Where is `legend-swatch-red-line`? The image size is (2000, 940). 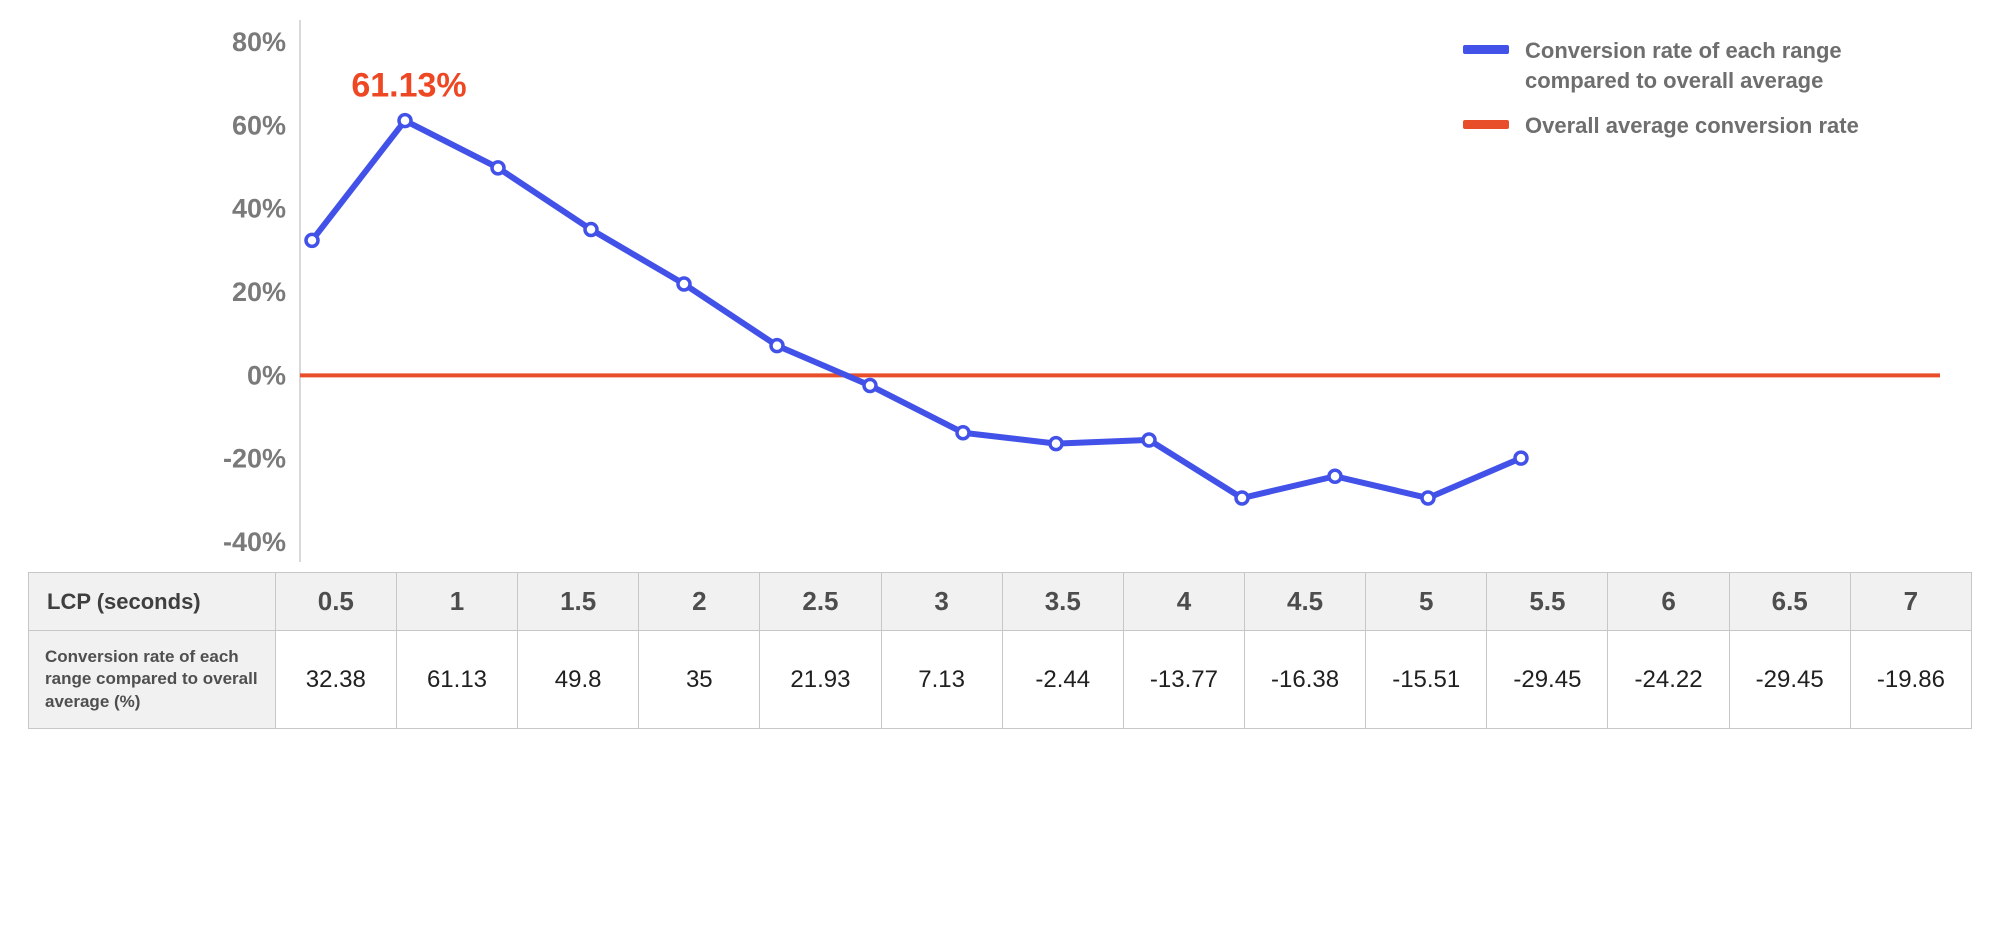 legend-swatch-red-line is located at coordinates (1486, 125).